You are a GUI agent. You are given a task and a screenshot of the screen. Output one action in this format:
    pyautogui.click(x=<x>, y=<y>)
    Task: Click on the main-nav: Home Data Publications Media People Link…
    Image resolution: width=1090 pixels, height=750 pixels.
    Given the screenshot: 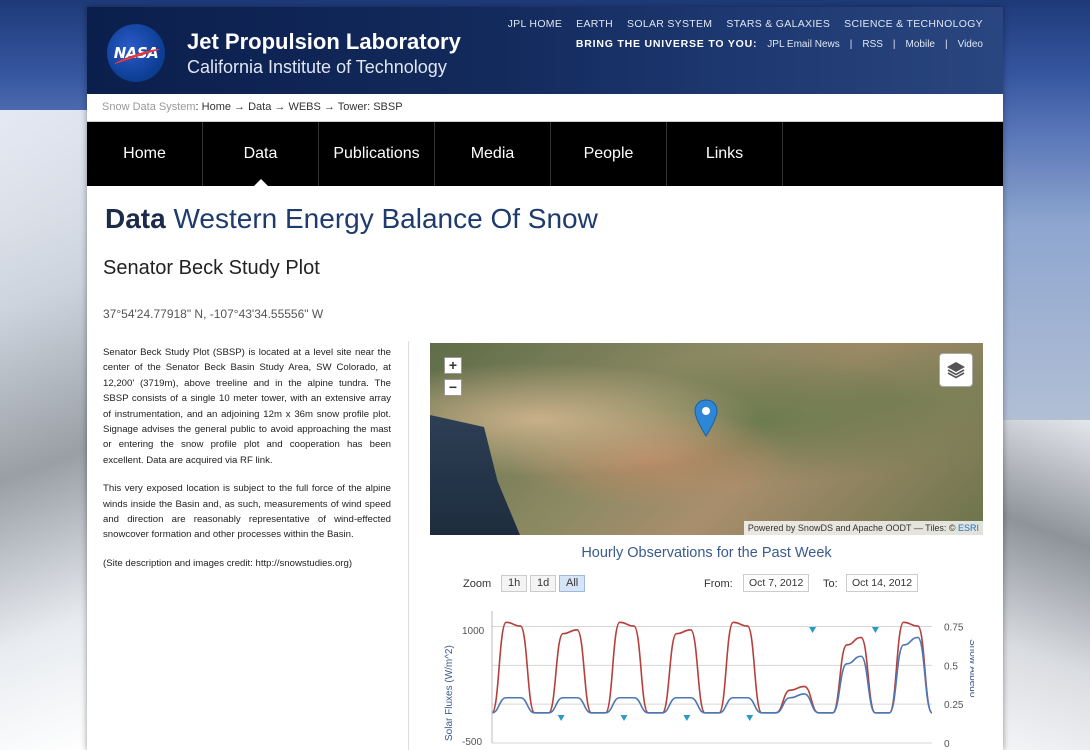 What is the action you would take?
    pyautogui.click(x=545, y=154)
    